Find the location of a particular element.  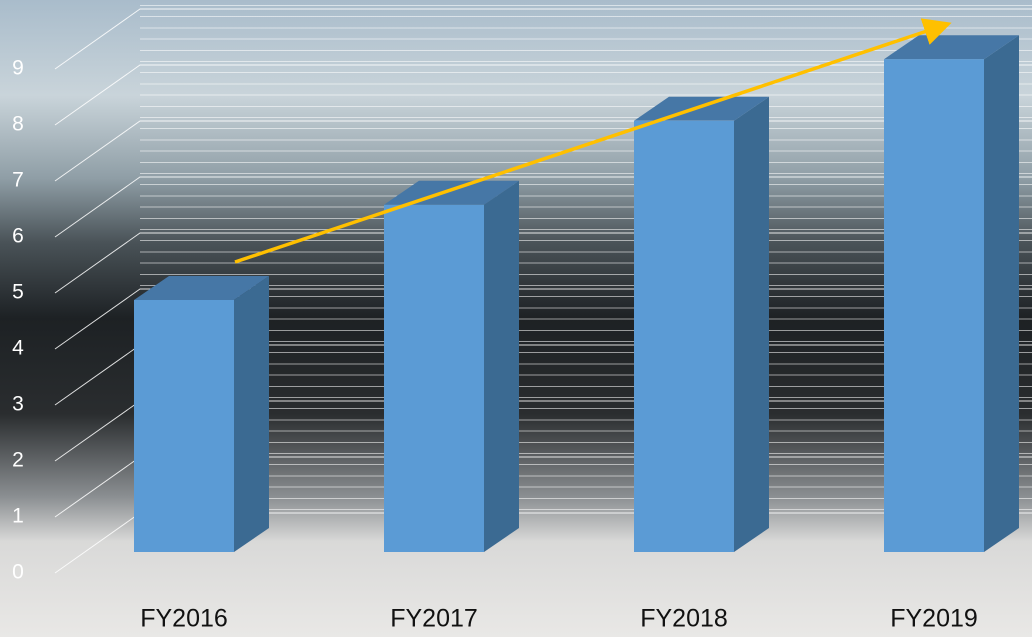

y-tick-label: 8 is located at coordinates (18, 124).